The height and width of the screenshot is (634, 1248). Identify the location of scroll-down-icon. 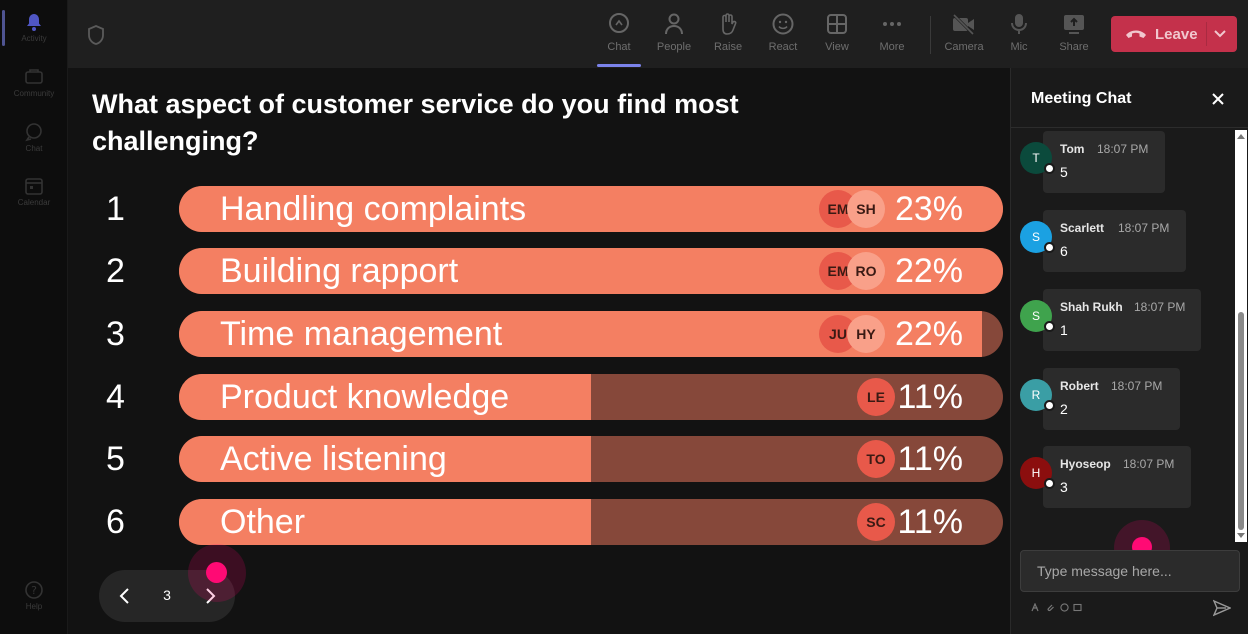
(1241, 536).